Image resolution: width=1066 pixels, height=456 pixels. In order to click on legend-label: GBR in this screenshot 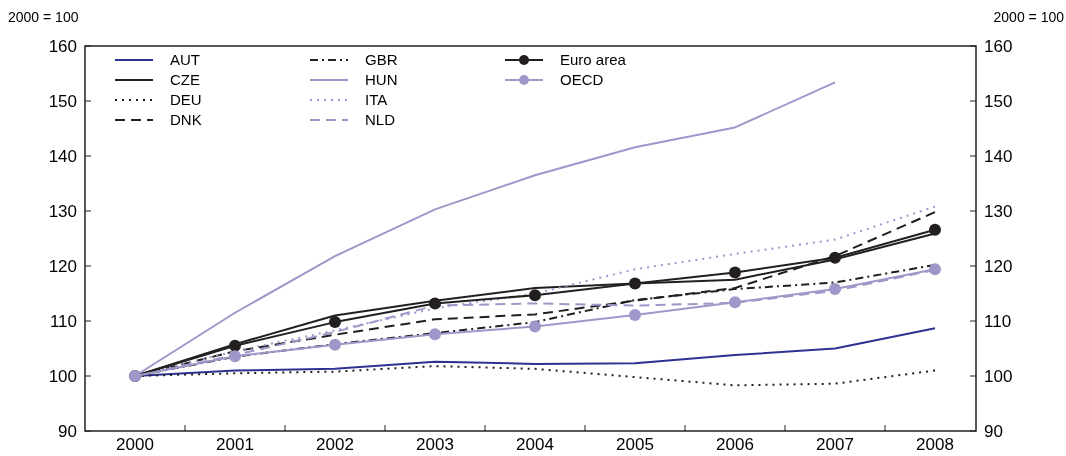, I will do `click(381, 60)`.